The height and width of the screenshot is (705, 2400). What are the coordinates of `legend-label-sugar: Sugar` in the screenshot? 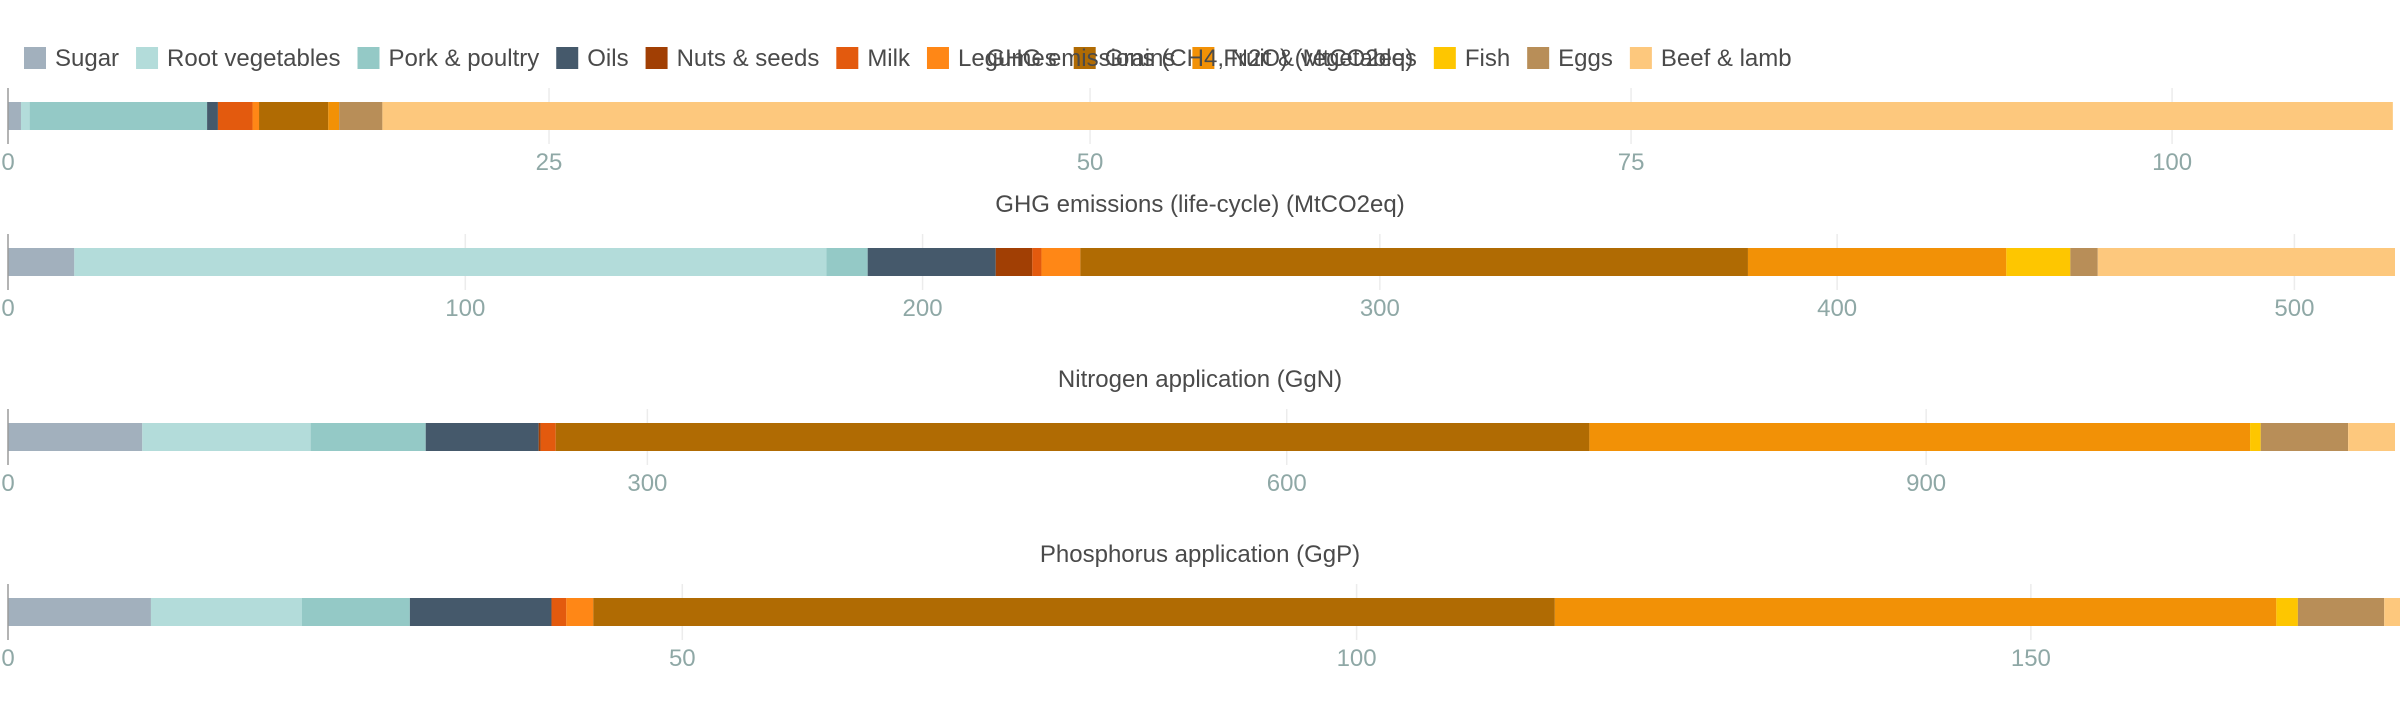 It's located at (87, 58).